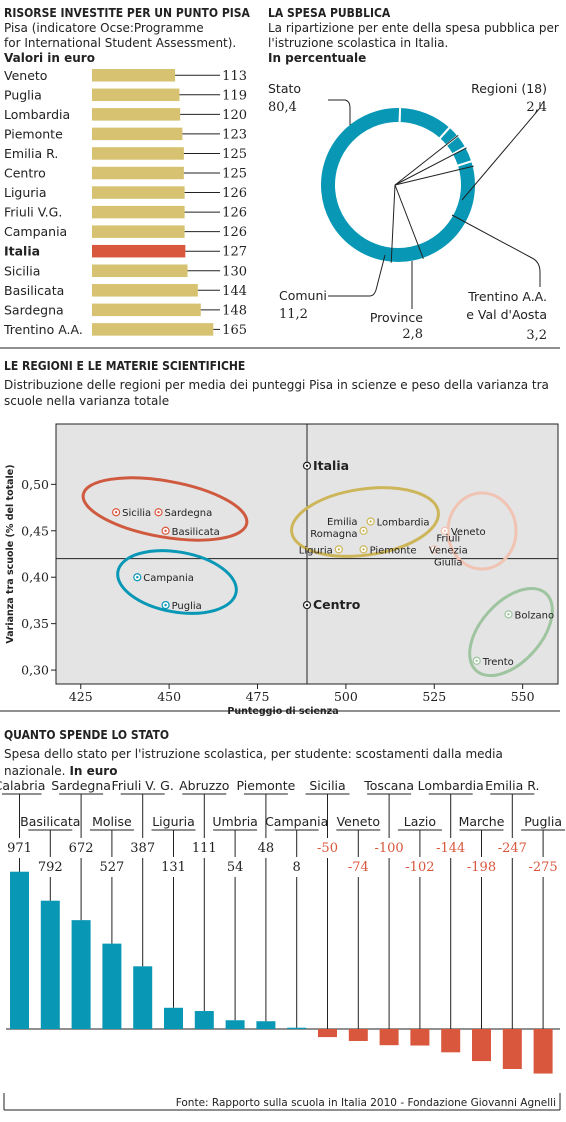 The width and height of the screenshot is (566, 1122). I want to click on scatter-point-center-puglia, so click(165, 605).